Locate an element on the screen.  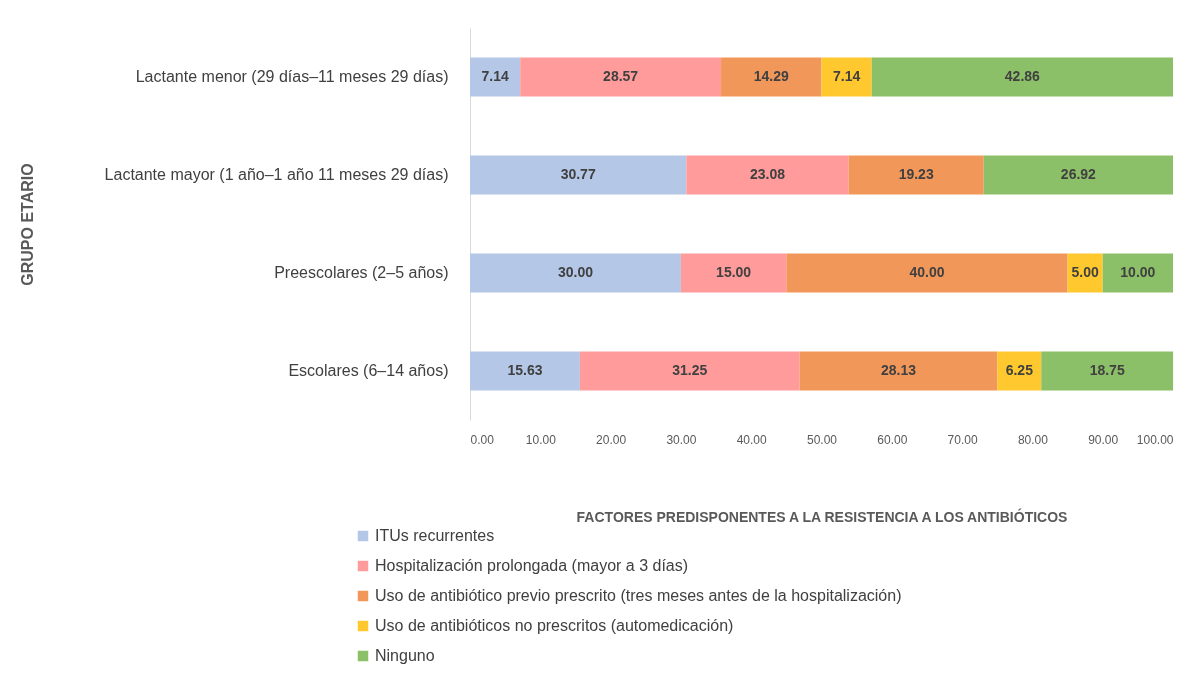
legend-label: Ninguno is located at coordinates (405, 655).